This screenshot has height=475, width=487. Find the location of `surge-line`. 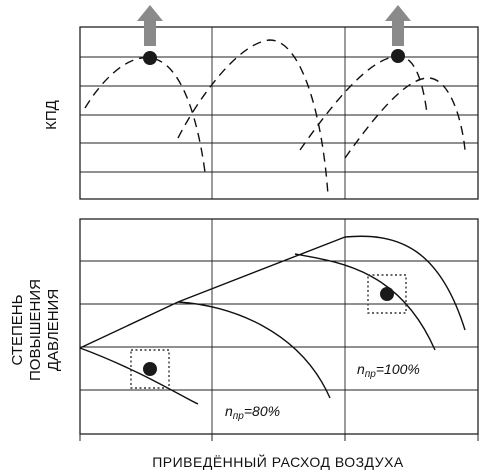

surge-line is located at coordinates (212, 292).